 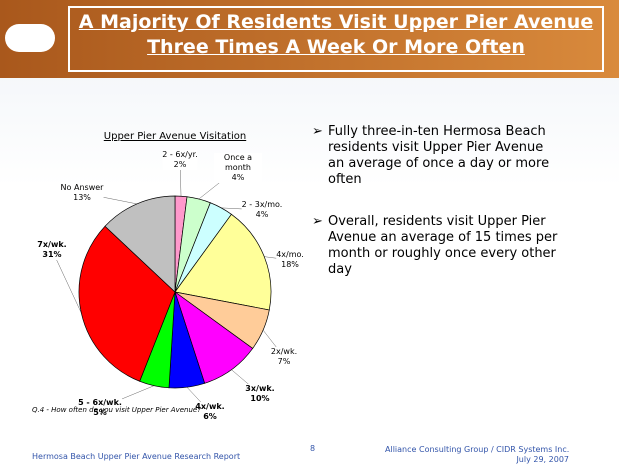 I want to click on slice-label: 2x/wk. 7%, so click(x=284, y=357).